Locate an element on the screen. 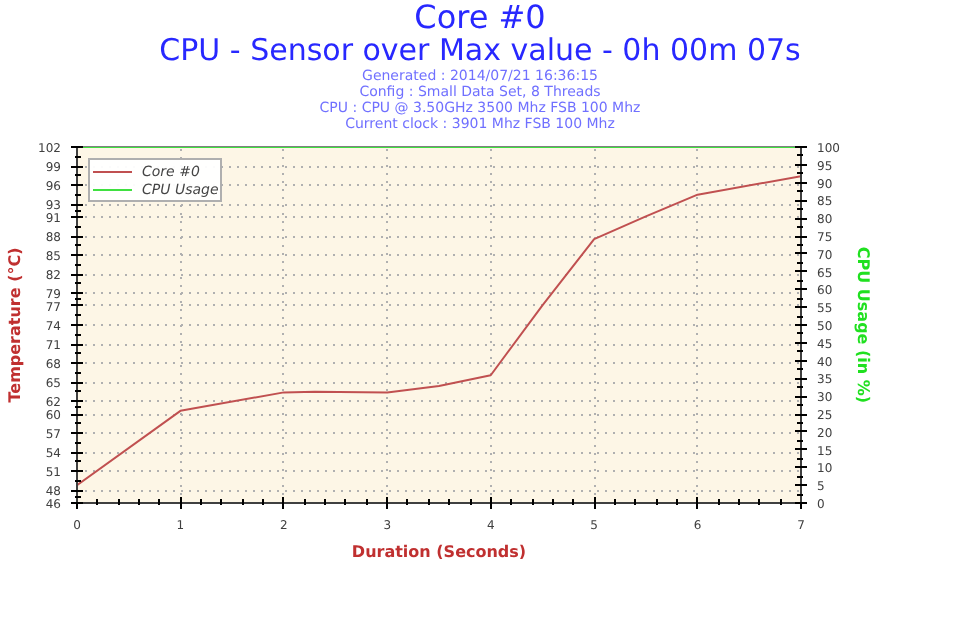  chart-title: Core #0 is located at coordinates (480, 18).